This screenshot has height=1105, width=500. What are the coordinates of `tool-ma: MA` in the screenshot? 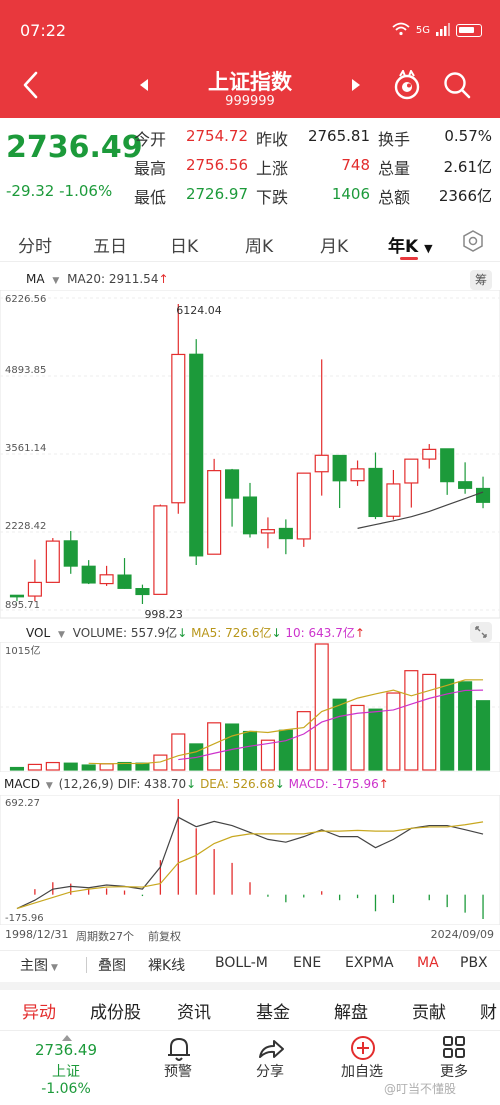 It's located at (428, 963).